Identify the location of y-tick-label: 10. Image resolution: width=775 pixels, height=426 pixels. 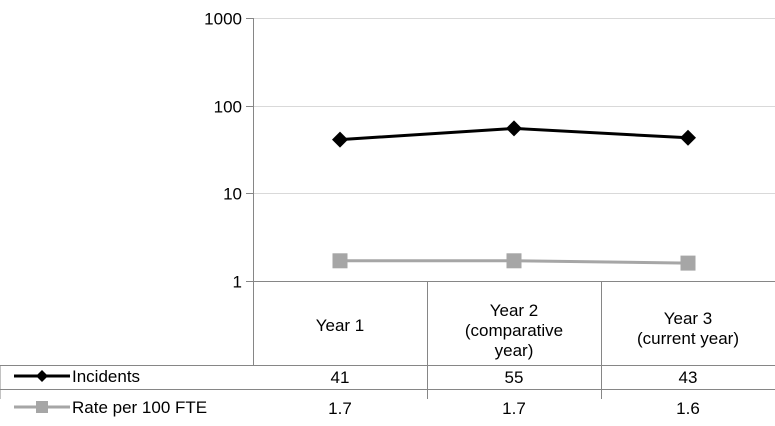
(232, 194).